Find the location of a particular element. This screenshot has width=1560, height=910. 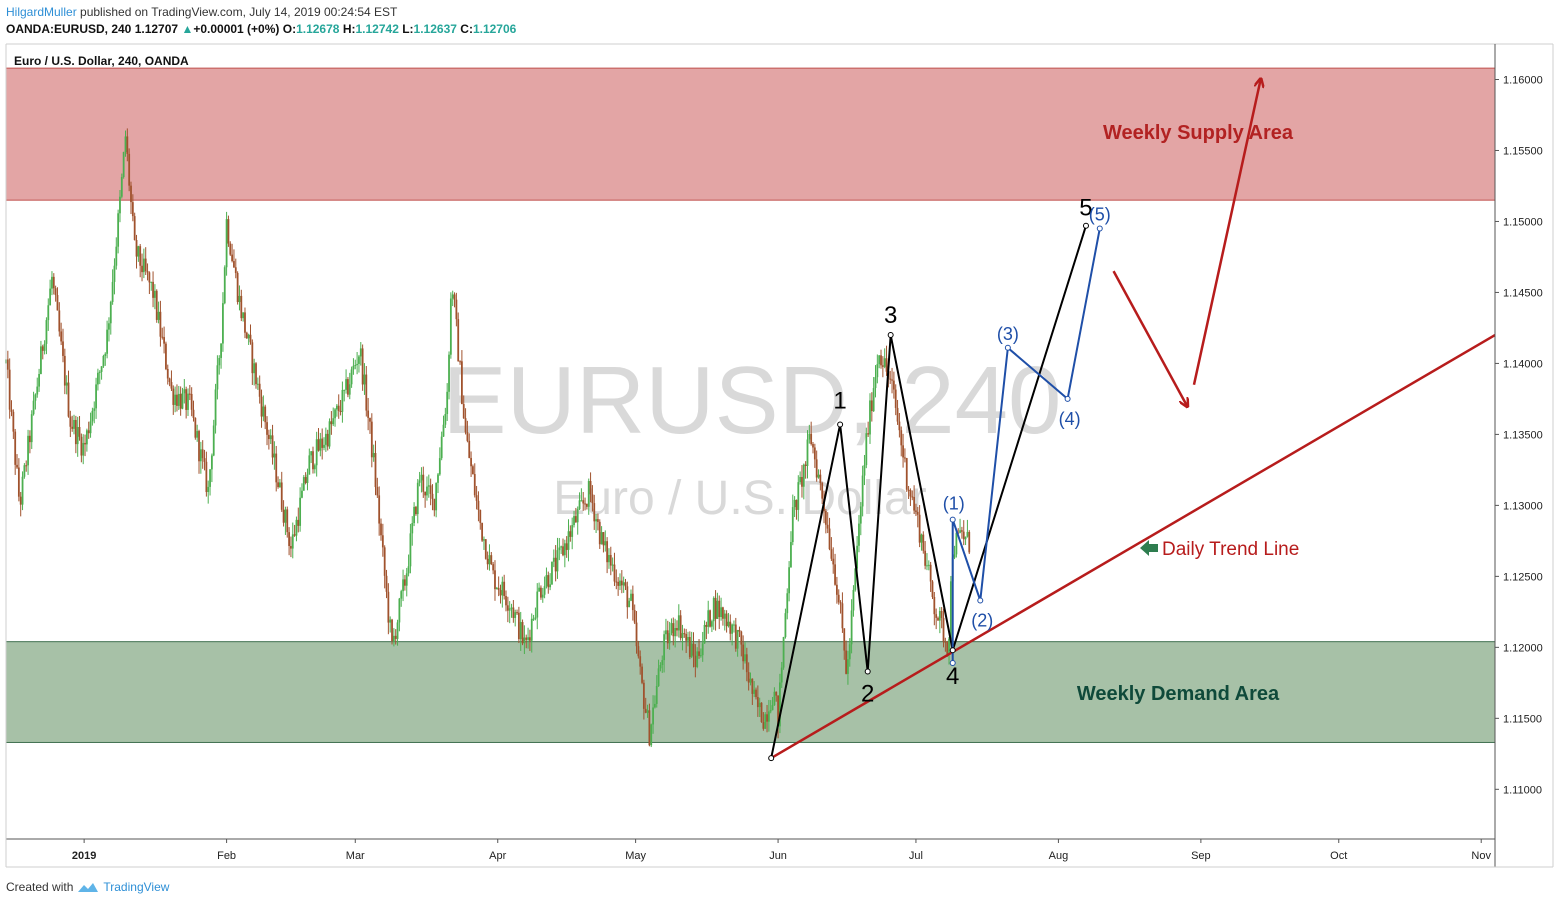

projection-up-arrow is located at coordinates (1226, 232).